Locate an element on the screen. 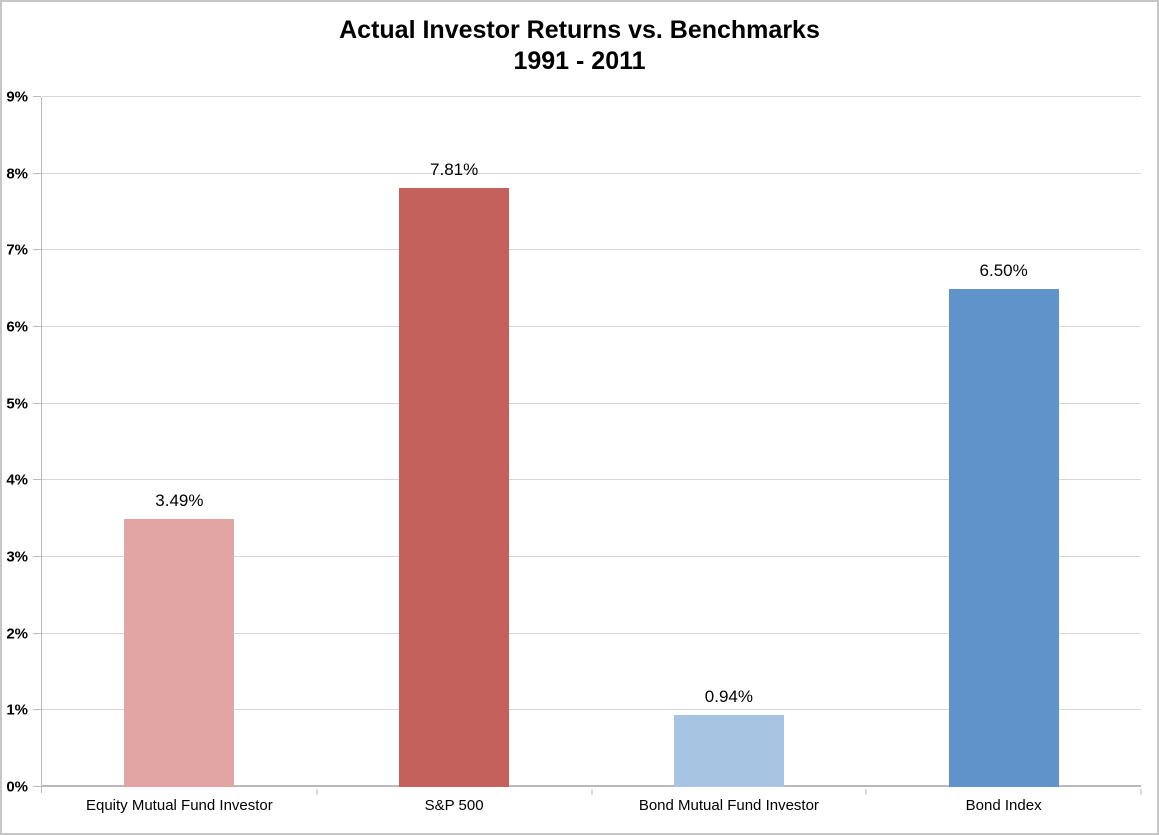  y-axis-label: 0% is located at coordinates (17, 787).